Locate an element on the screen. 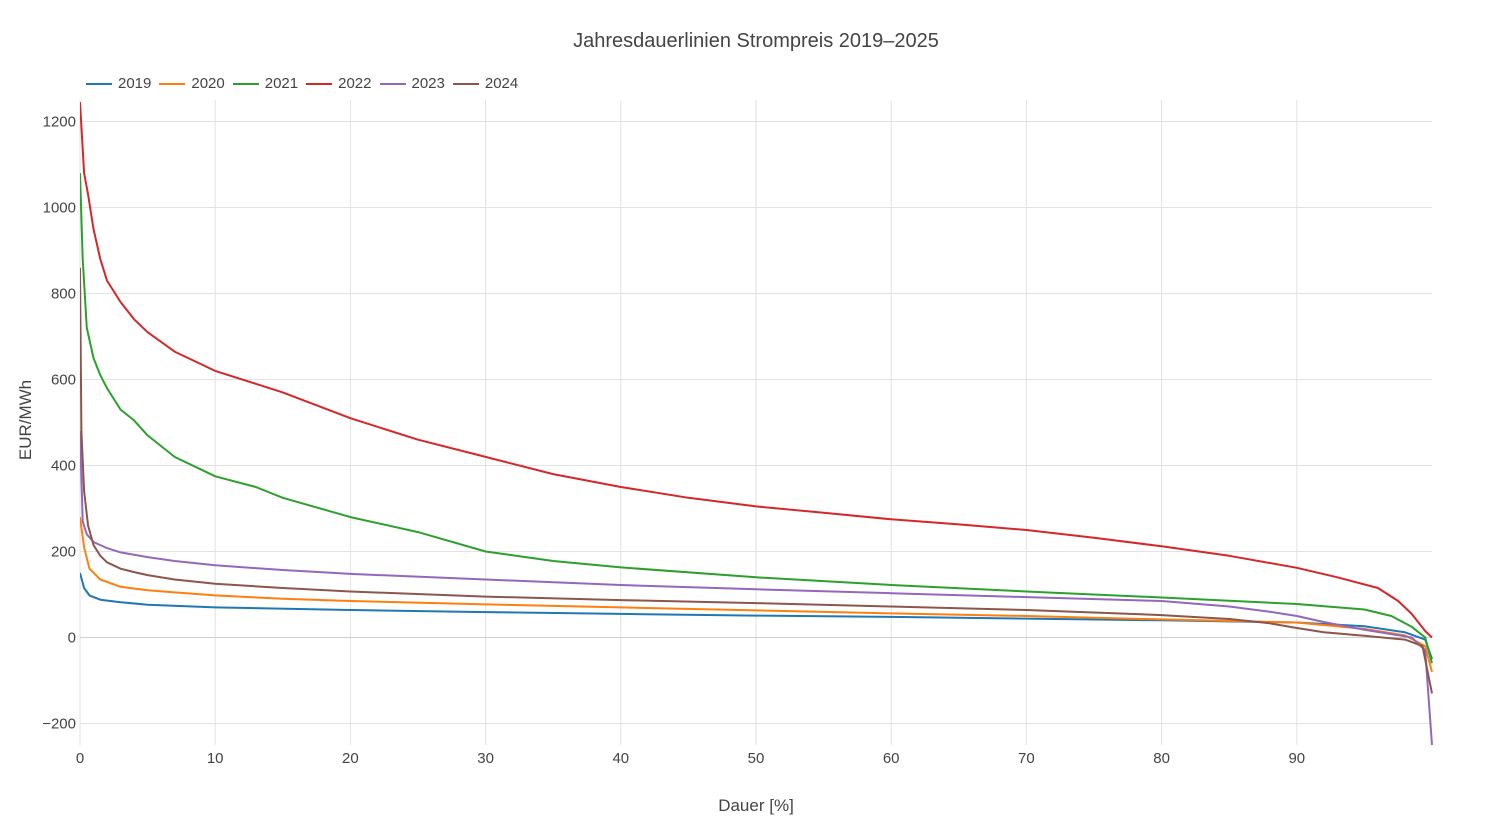 The image size is (1512, 826). x-tick-label: 90 is located at coordinates (1296, 758).